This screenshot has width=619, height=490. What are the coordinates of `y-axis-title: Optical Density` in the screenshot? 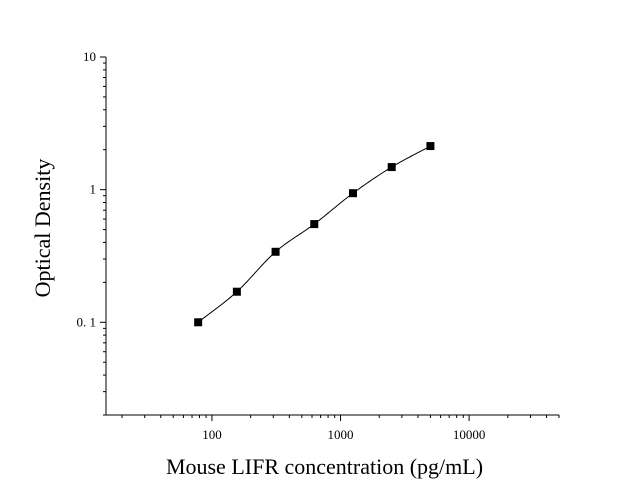 It's located at (42, 228).